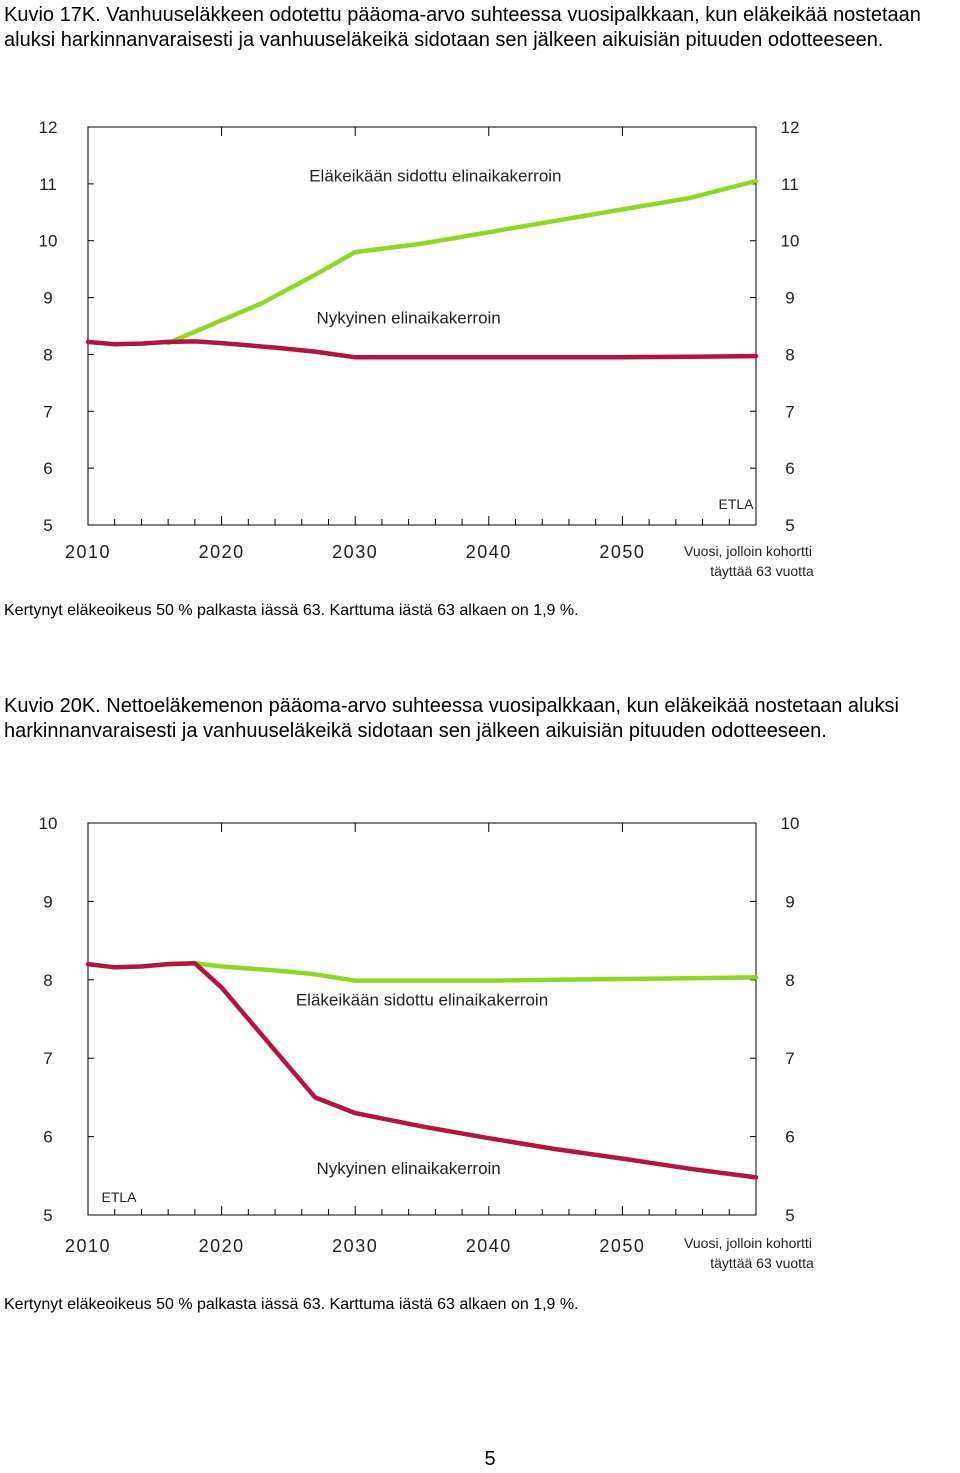 This screenshot has width=960, height=1473. I want to click on chart-2-series-label: Nykyinen elinaikakerroin, so click(409, 1168).